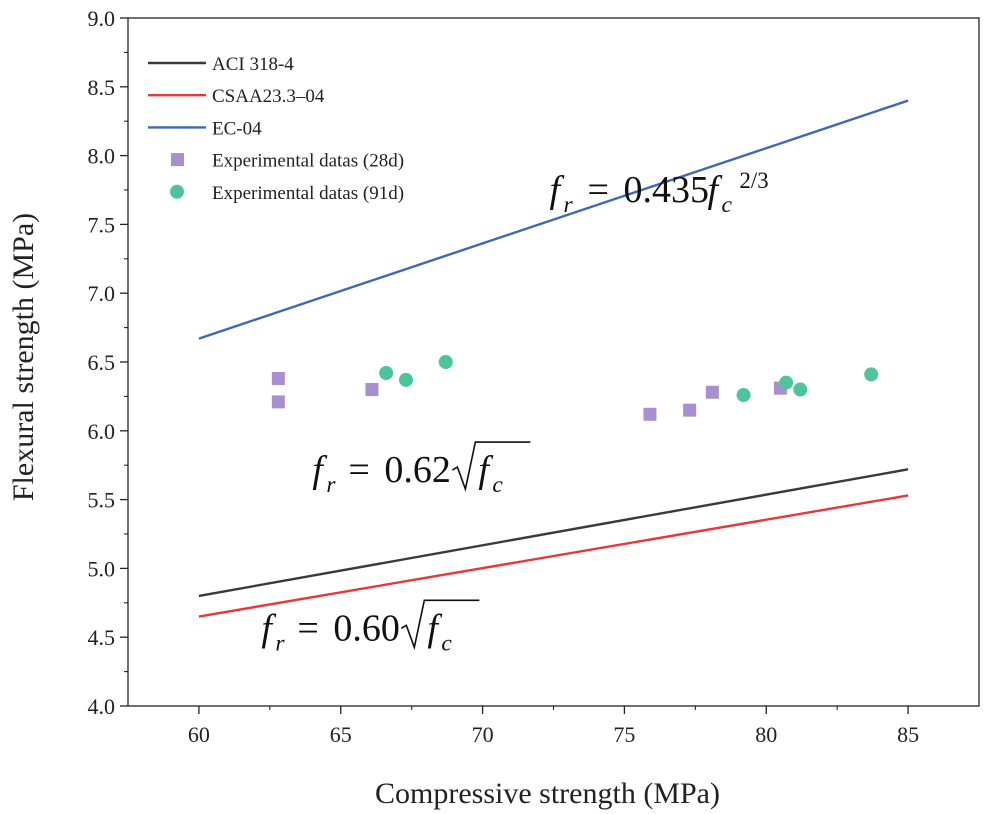 The width and height of the screenshot is (991, 814). Describe the element at coordinates (341, 734) in the screenshot. I see `x-tick-label: 65` at that location.